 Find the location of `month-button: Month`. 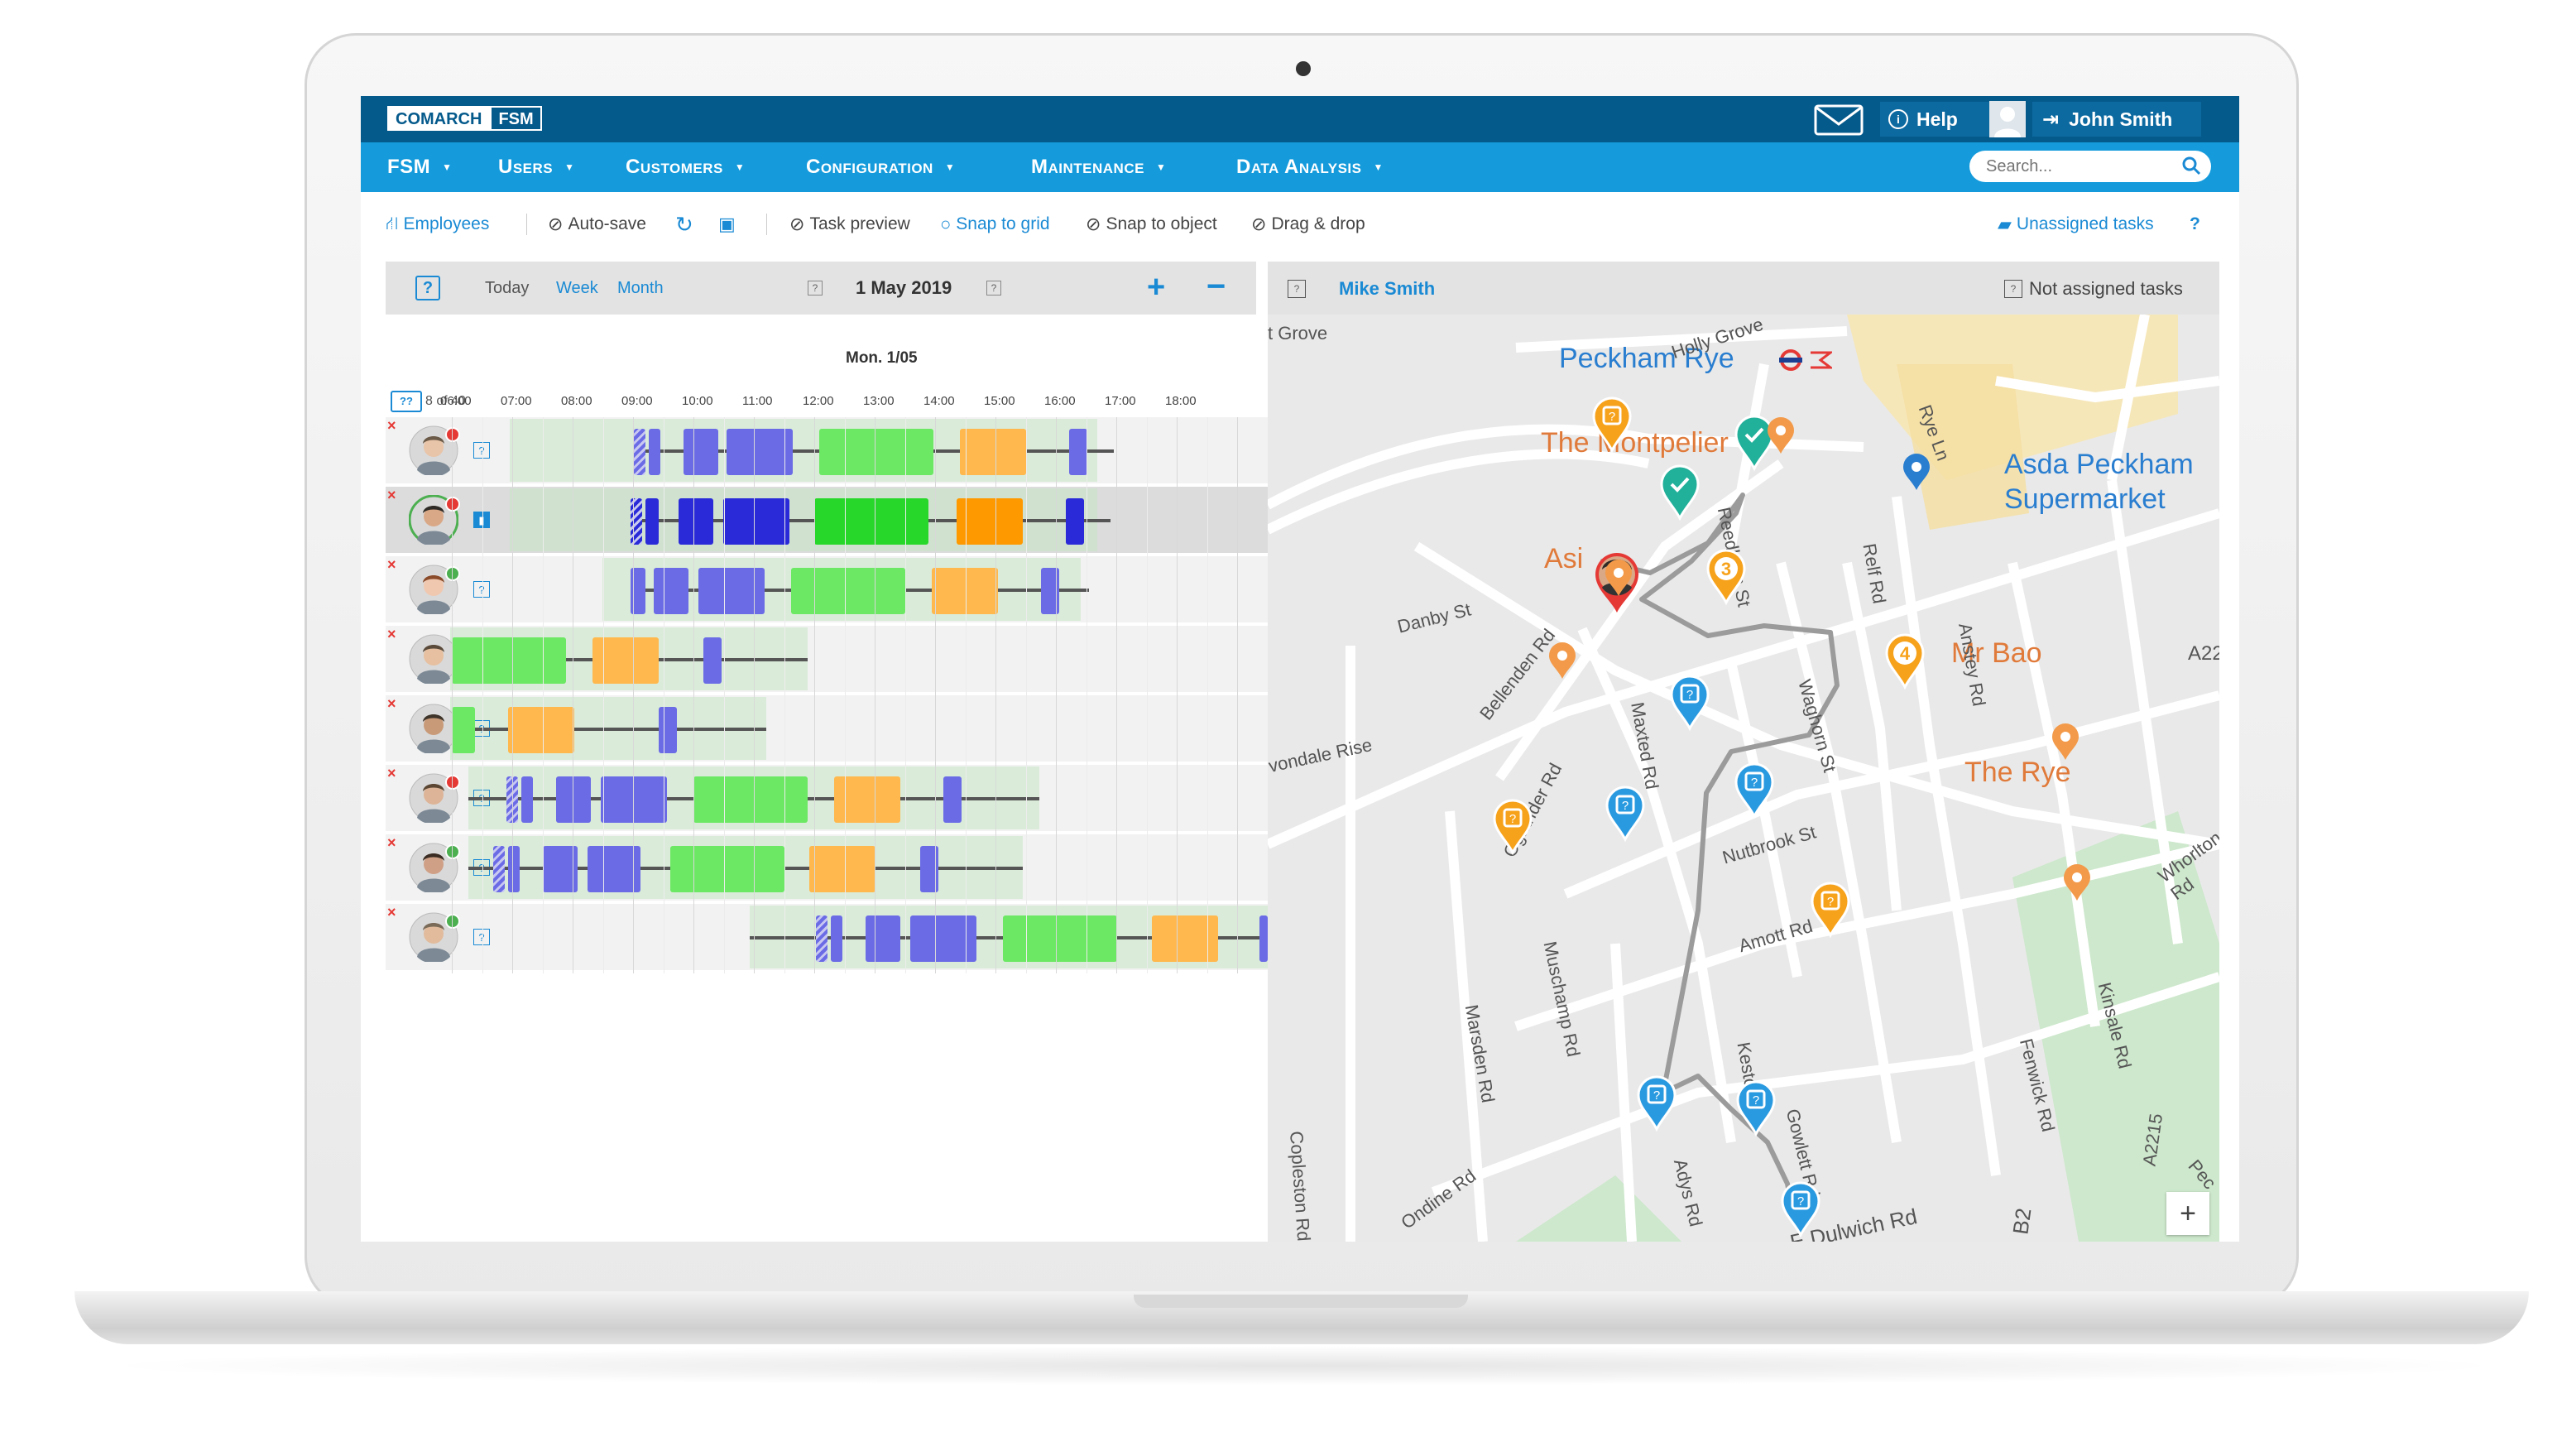

month-button: Month is located at coordinates (640, 288).